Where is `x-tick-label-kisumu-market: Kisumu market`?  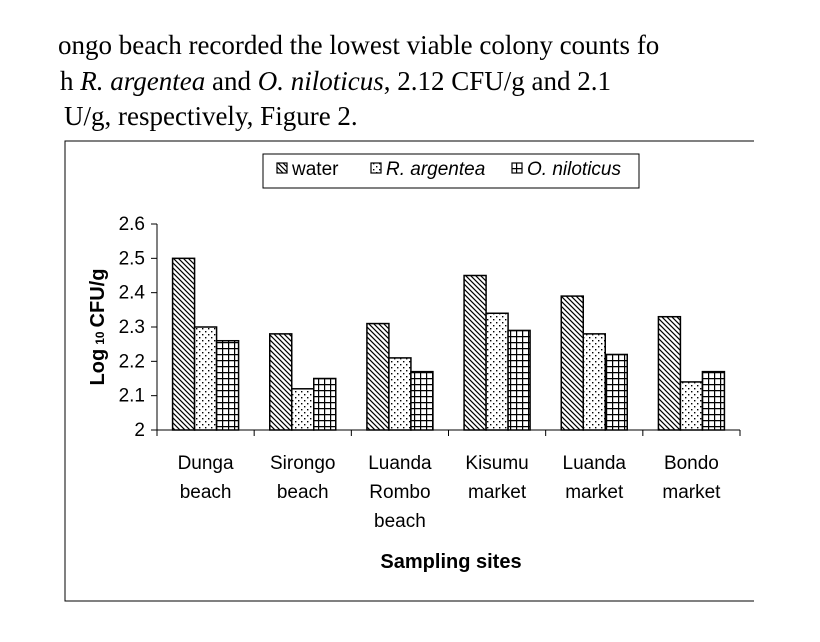
x-tick-label-kisumu-market: Kisumu market is located at coordinates (496, 478).